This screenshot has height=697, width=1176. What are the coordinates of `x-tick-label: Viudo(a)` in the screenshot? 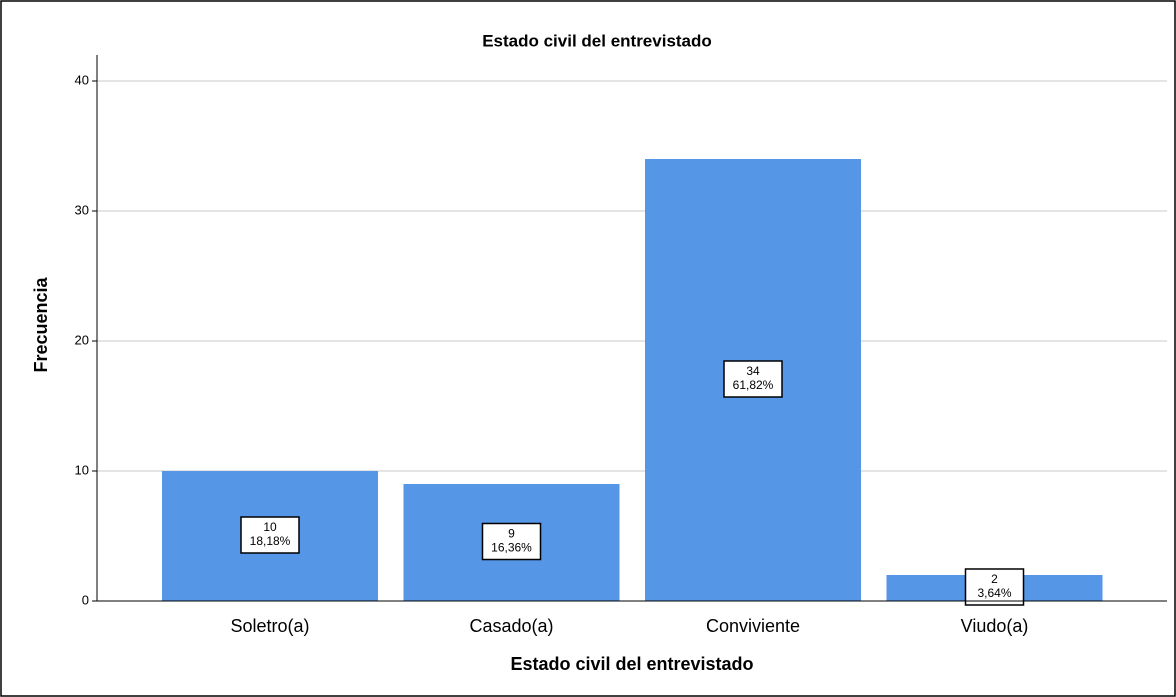 It's located at (995, 626).